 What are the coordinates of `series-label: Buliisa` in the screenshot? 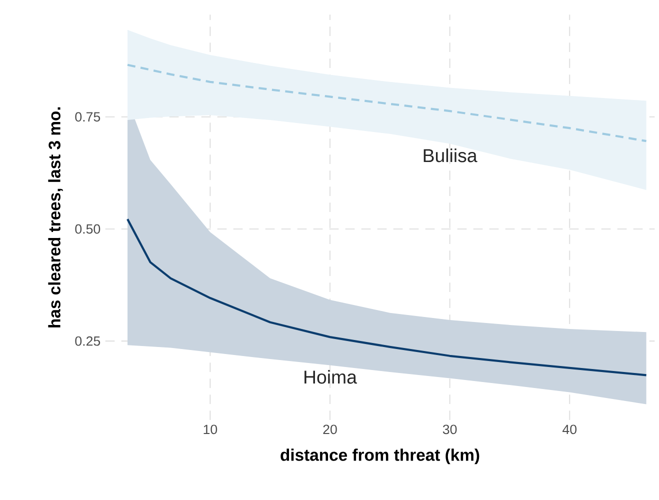 It's located at (451, 155).